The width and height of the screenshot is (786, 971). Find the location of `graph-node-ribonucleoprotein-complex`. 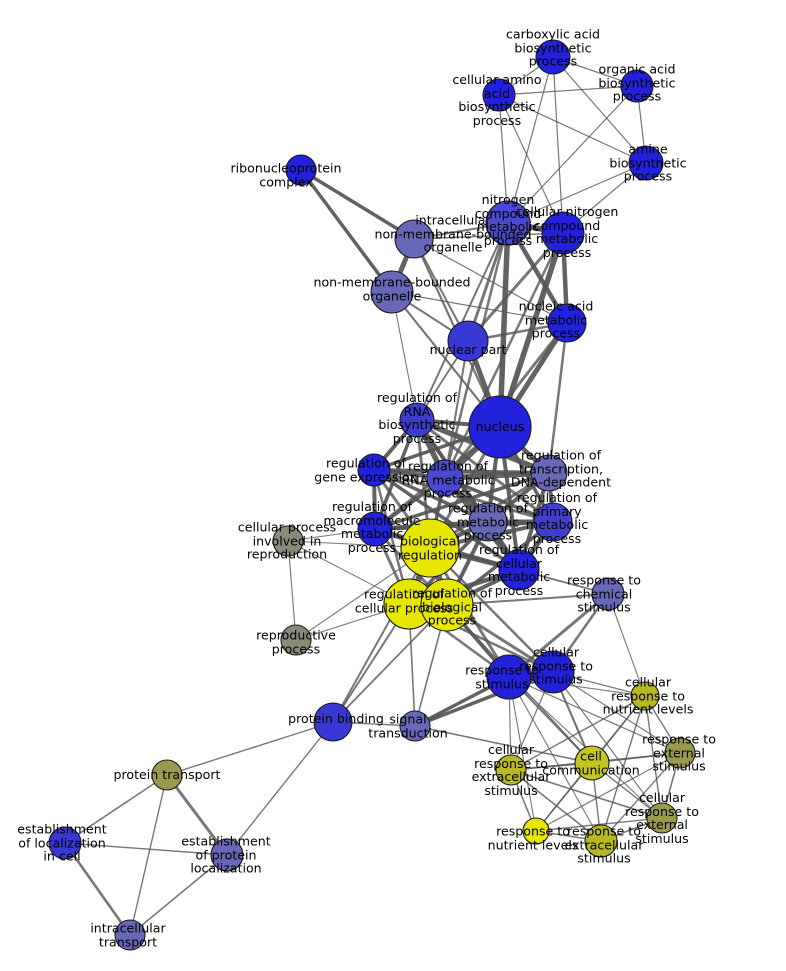

graph-node-ribonucleoprotein-complex is located at coordinates (301, 170).